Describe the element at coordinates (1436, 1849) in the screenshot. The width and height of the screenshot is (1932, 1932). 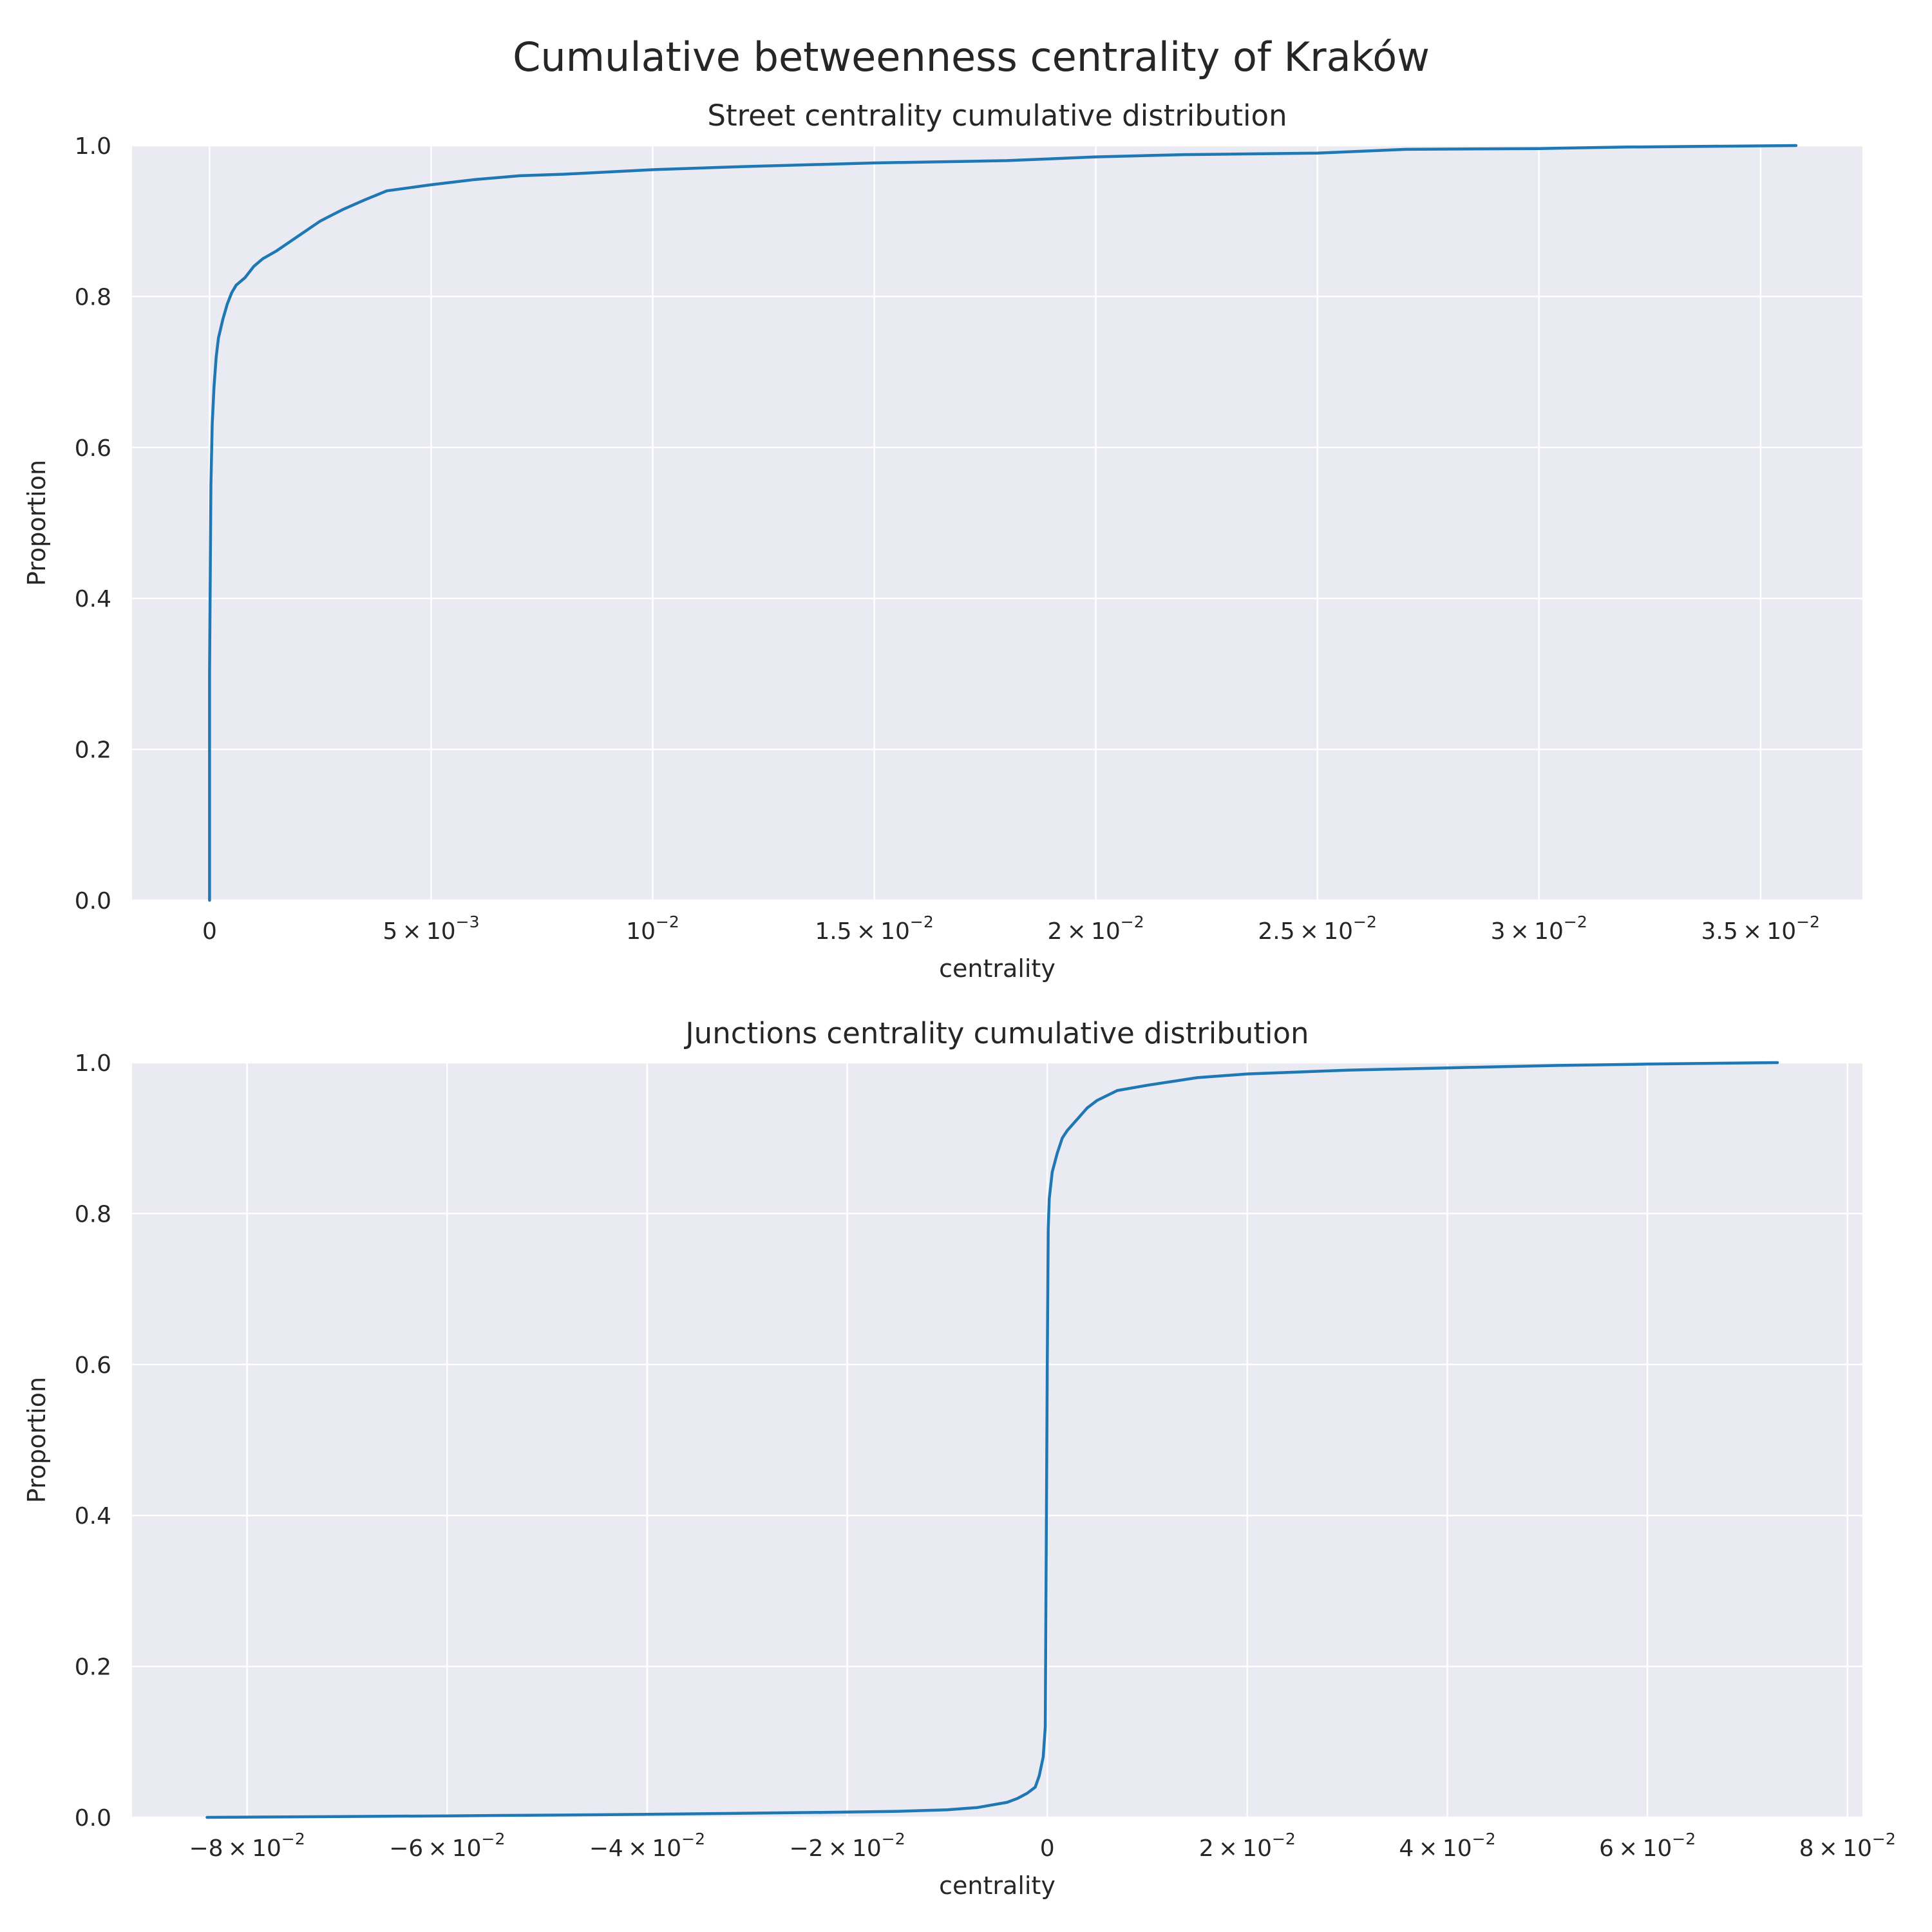
I see `junctions-xtick-mantissa: 4 × 10` at that location.